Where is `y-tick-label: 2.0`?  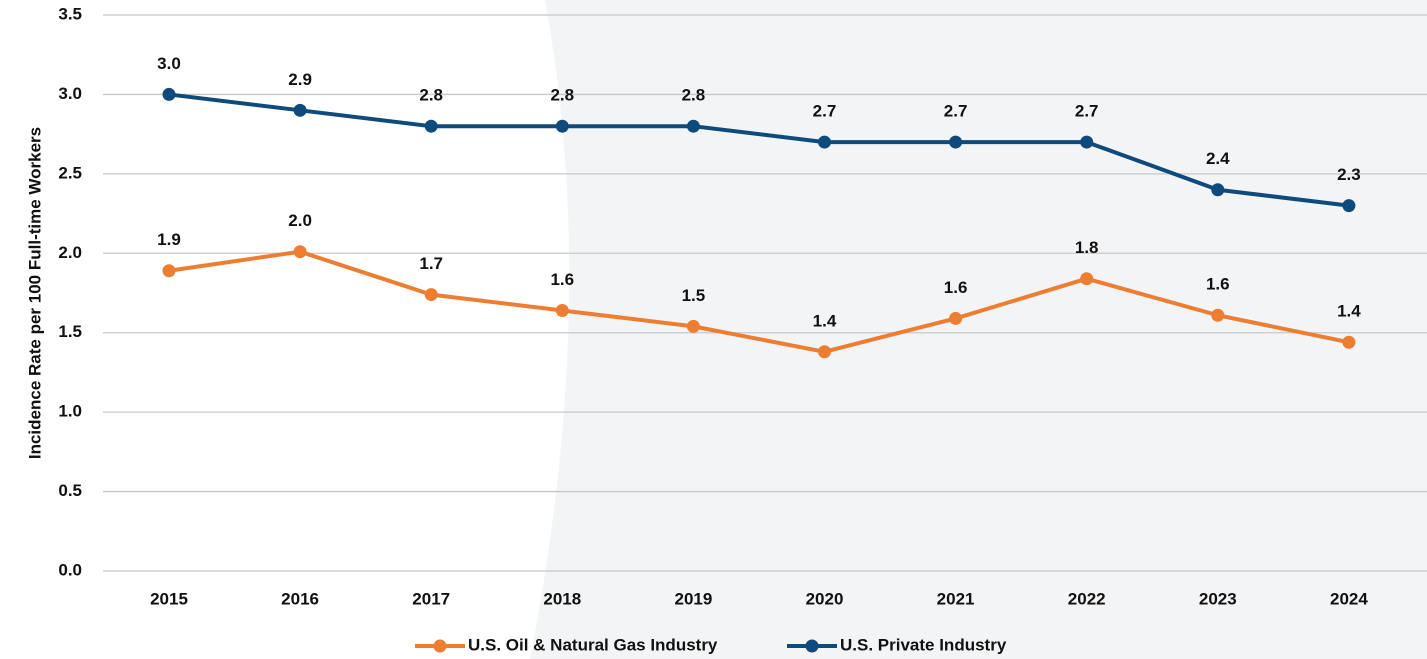 y-tick-label: 2.0 is located at coordinates (70, 252).